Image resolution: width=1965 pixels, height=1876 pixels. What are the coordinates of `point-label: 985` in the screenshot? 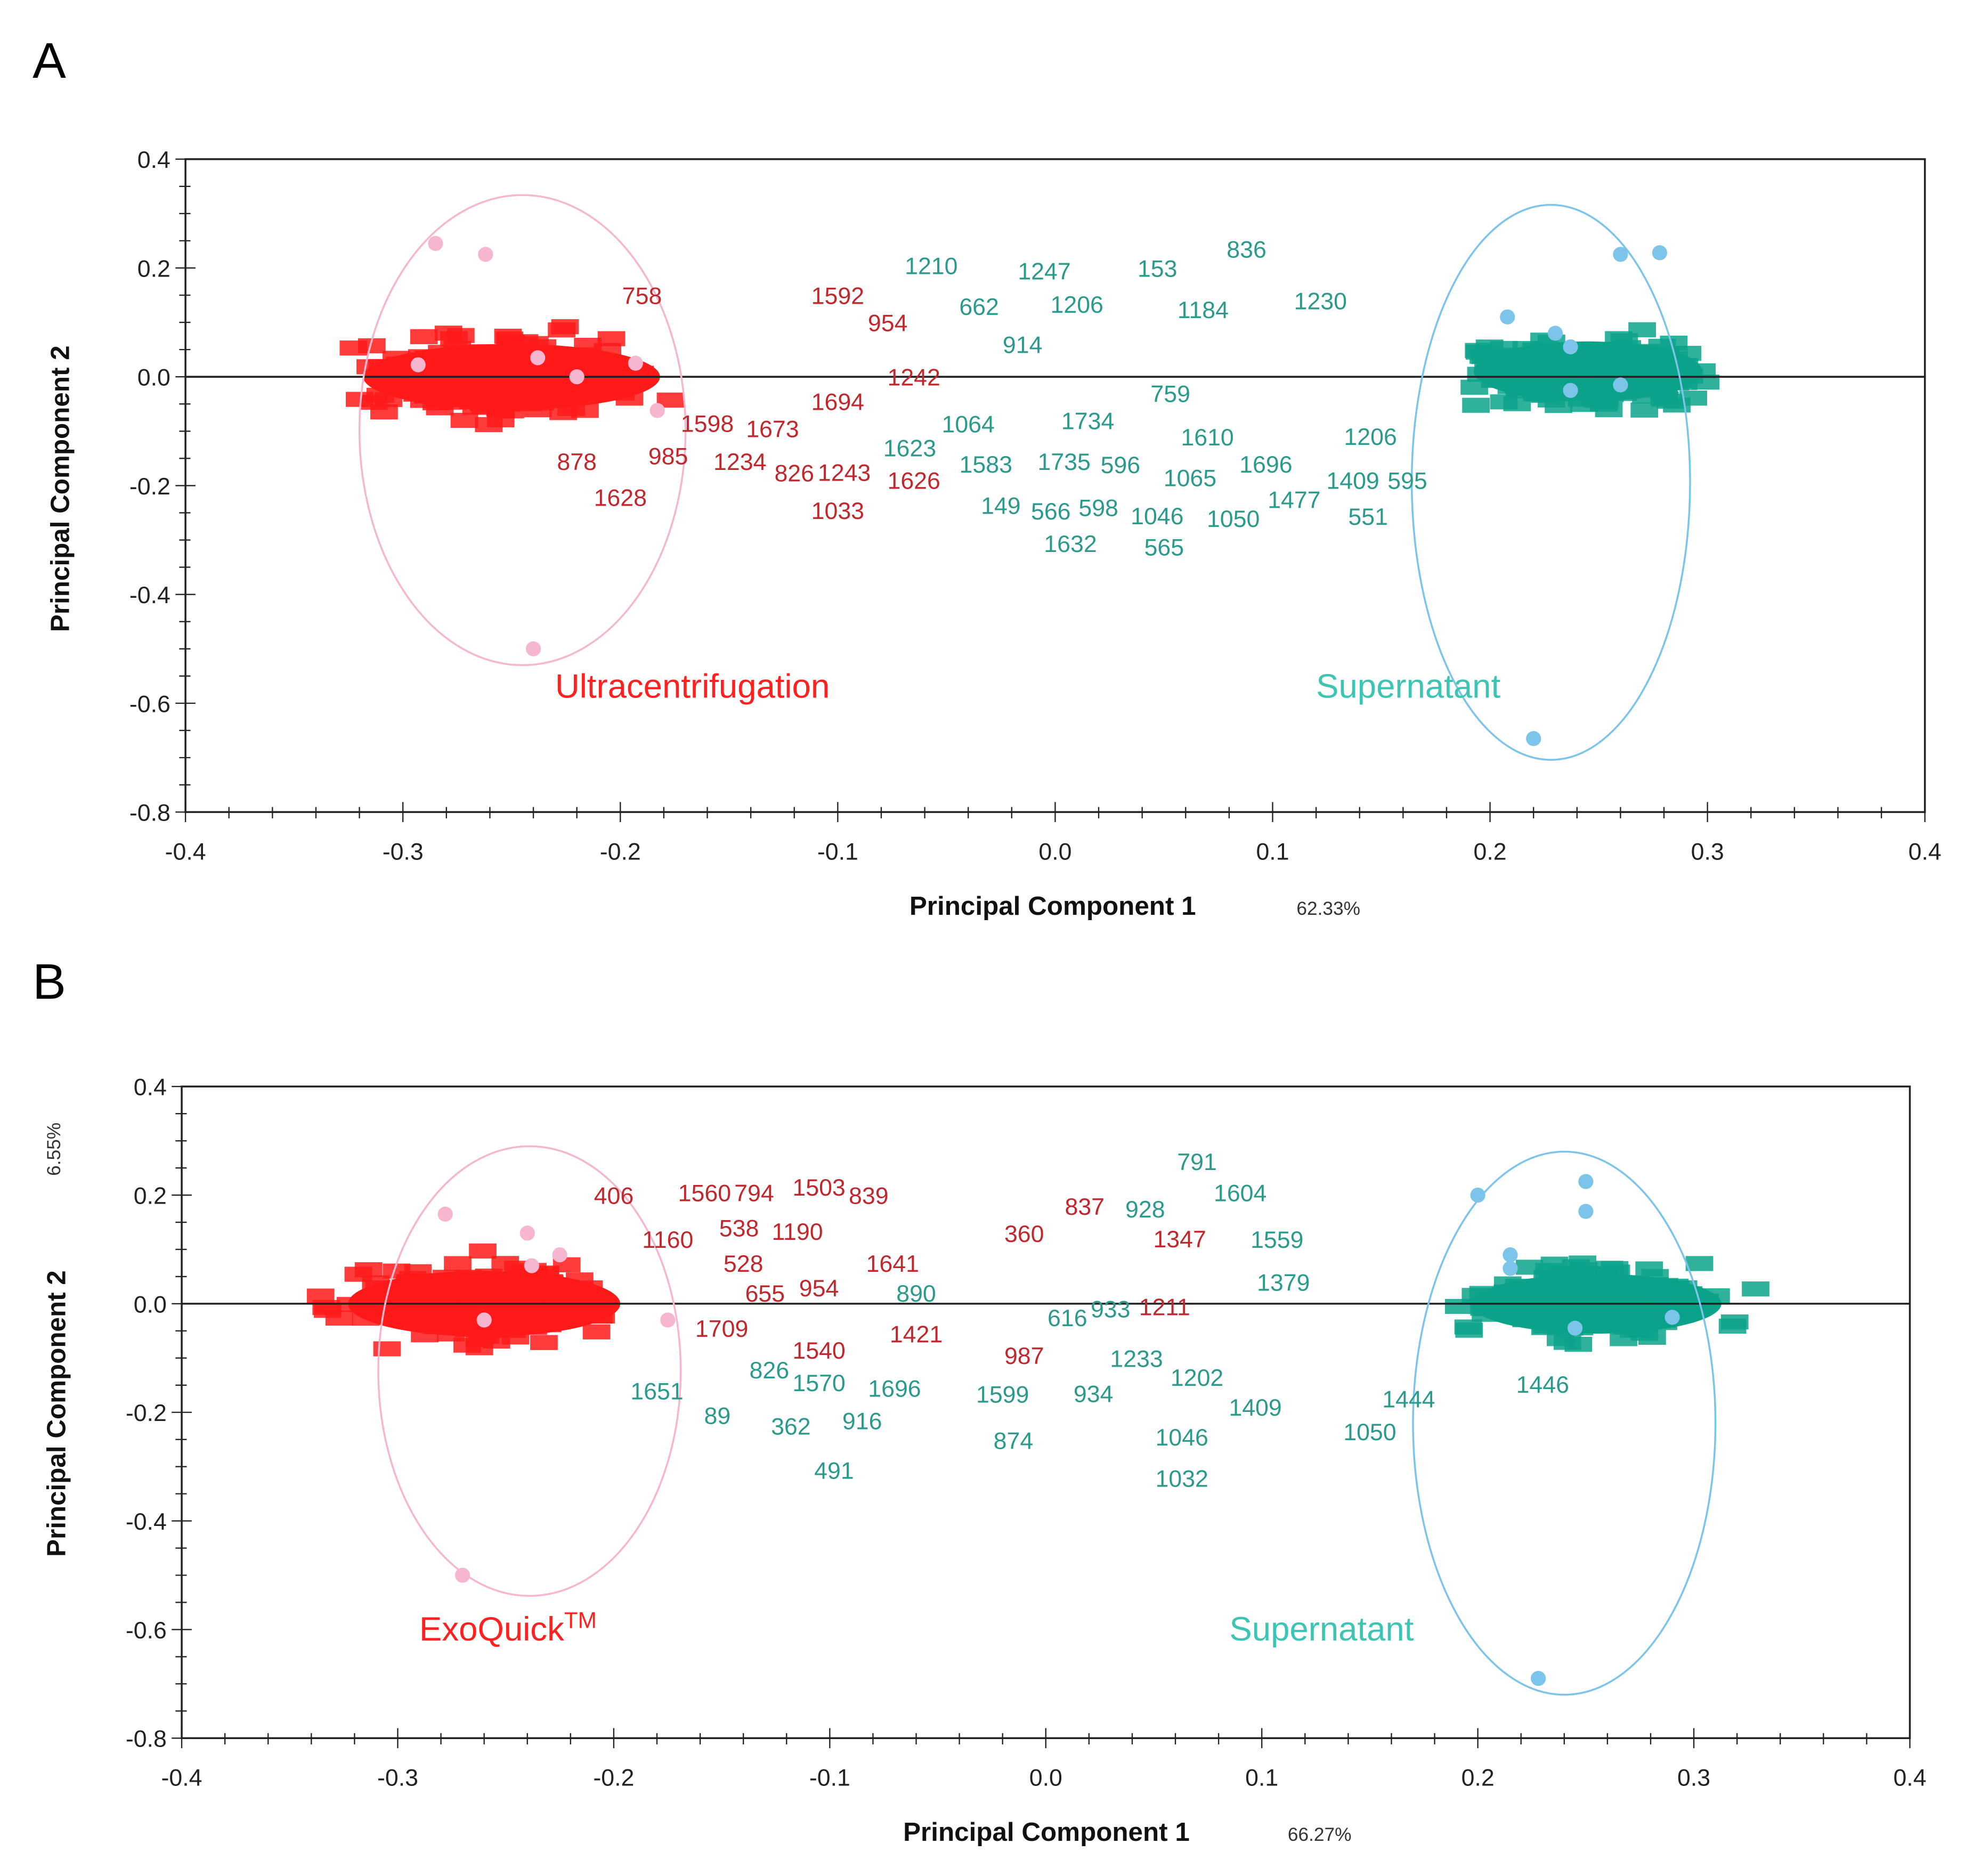 It's located at (668, 457).